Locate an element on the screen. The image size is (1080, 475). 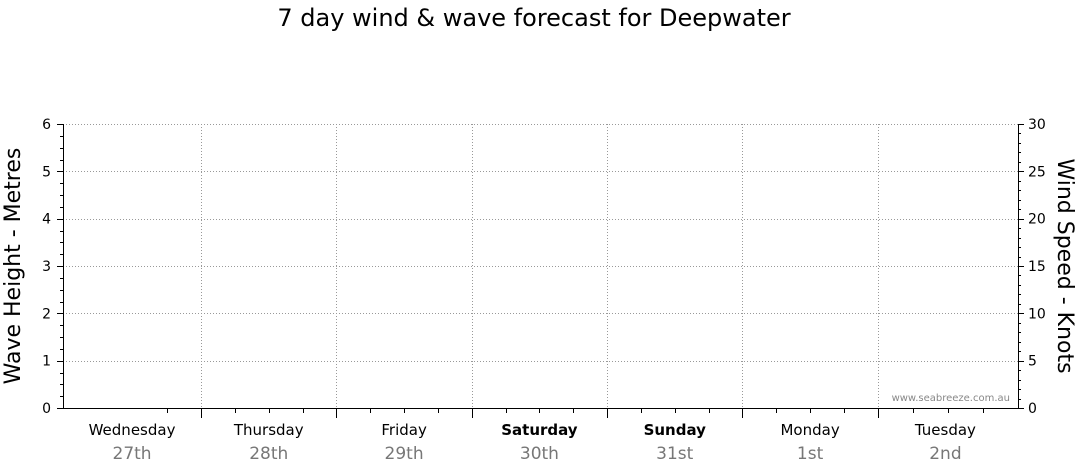
y-tick-label-right: 15 is located at coordinates (1037, 267).